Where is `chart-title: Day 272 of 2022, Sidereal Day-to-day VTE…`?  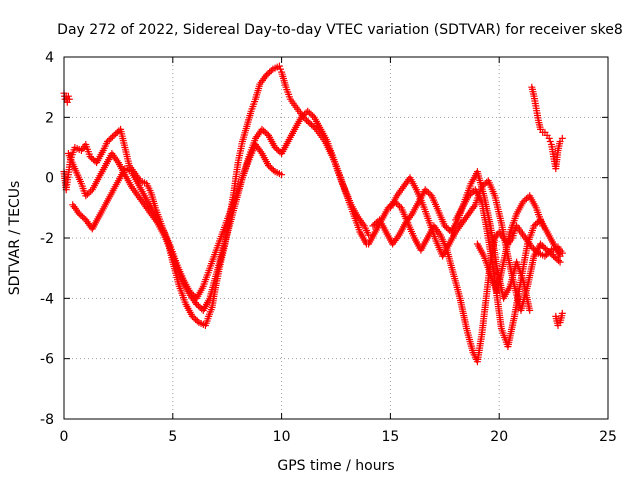
chart-title: Day 272 of 2022, Sidereal Day-to-day VTE… is located at coordinates (340, 30).